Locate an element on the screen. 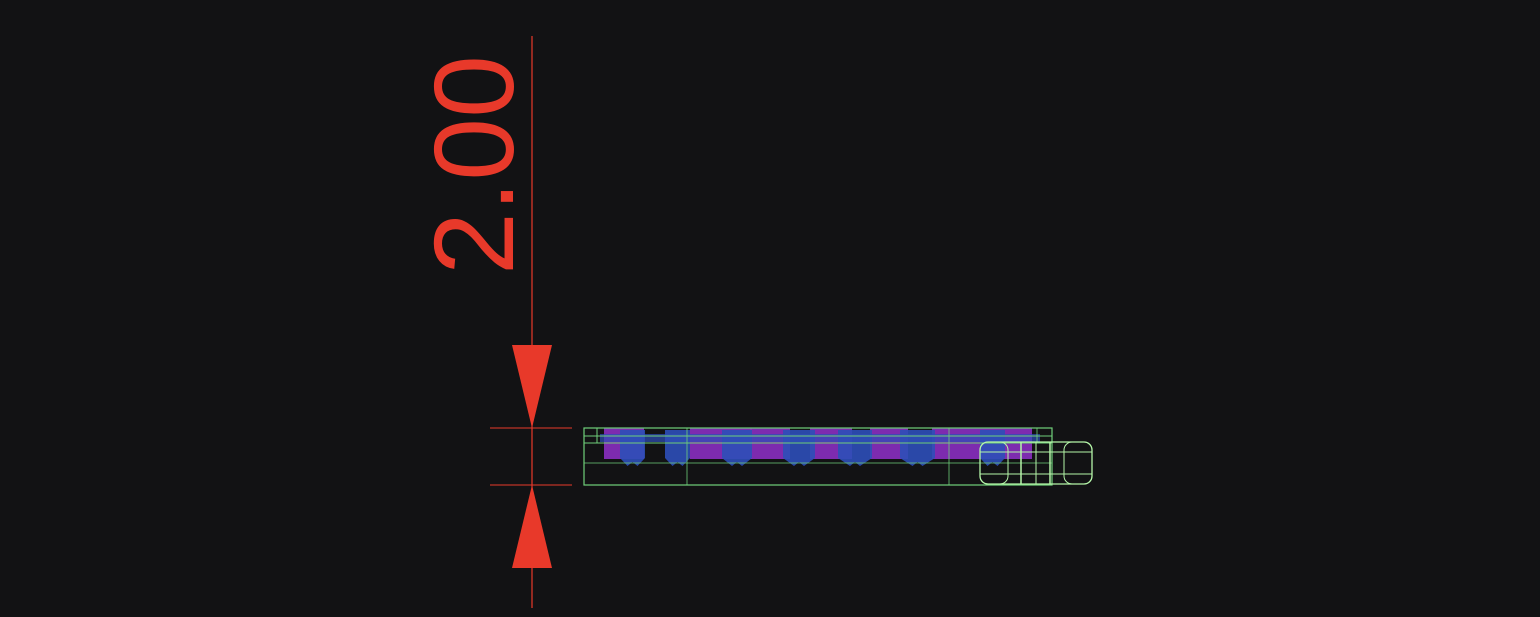 The height and width of the screenshot is (617, 1540). component-strip is located at coordinates (820, 438).